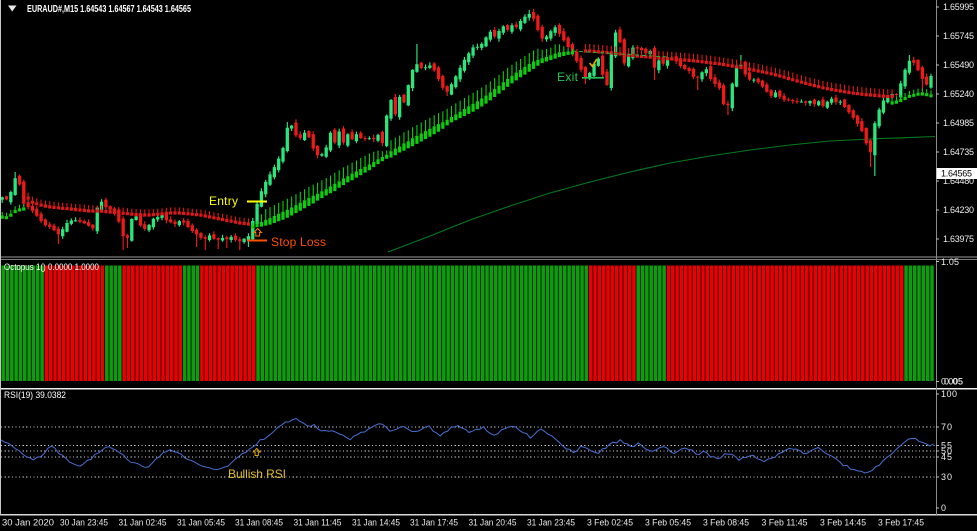  I want to click on svg-text: 3 Feb 17:45, so click(901, 523).